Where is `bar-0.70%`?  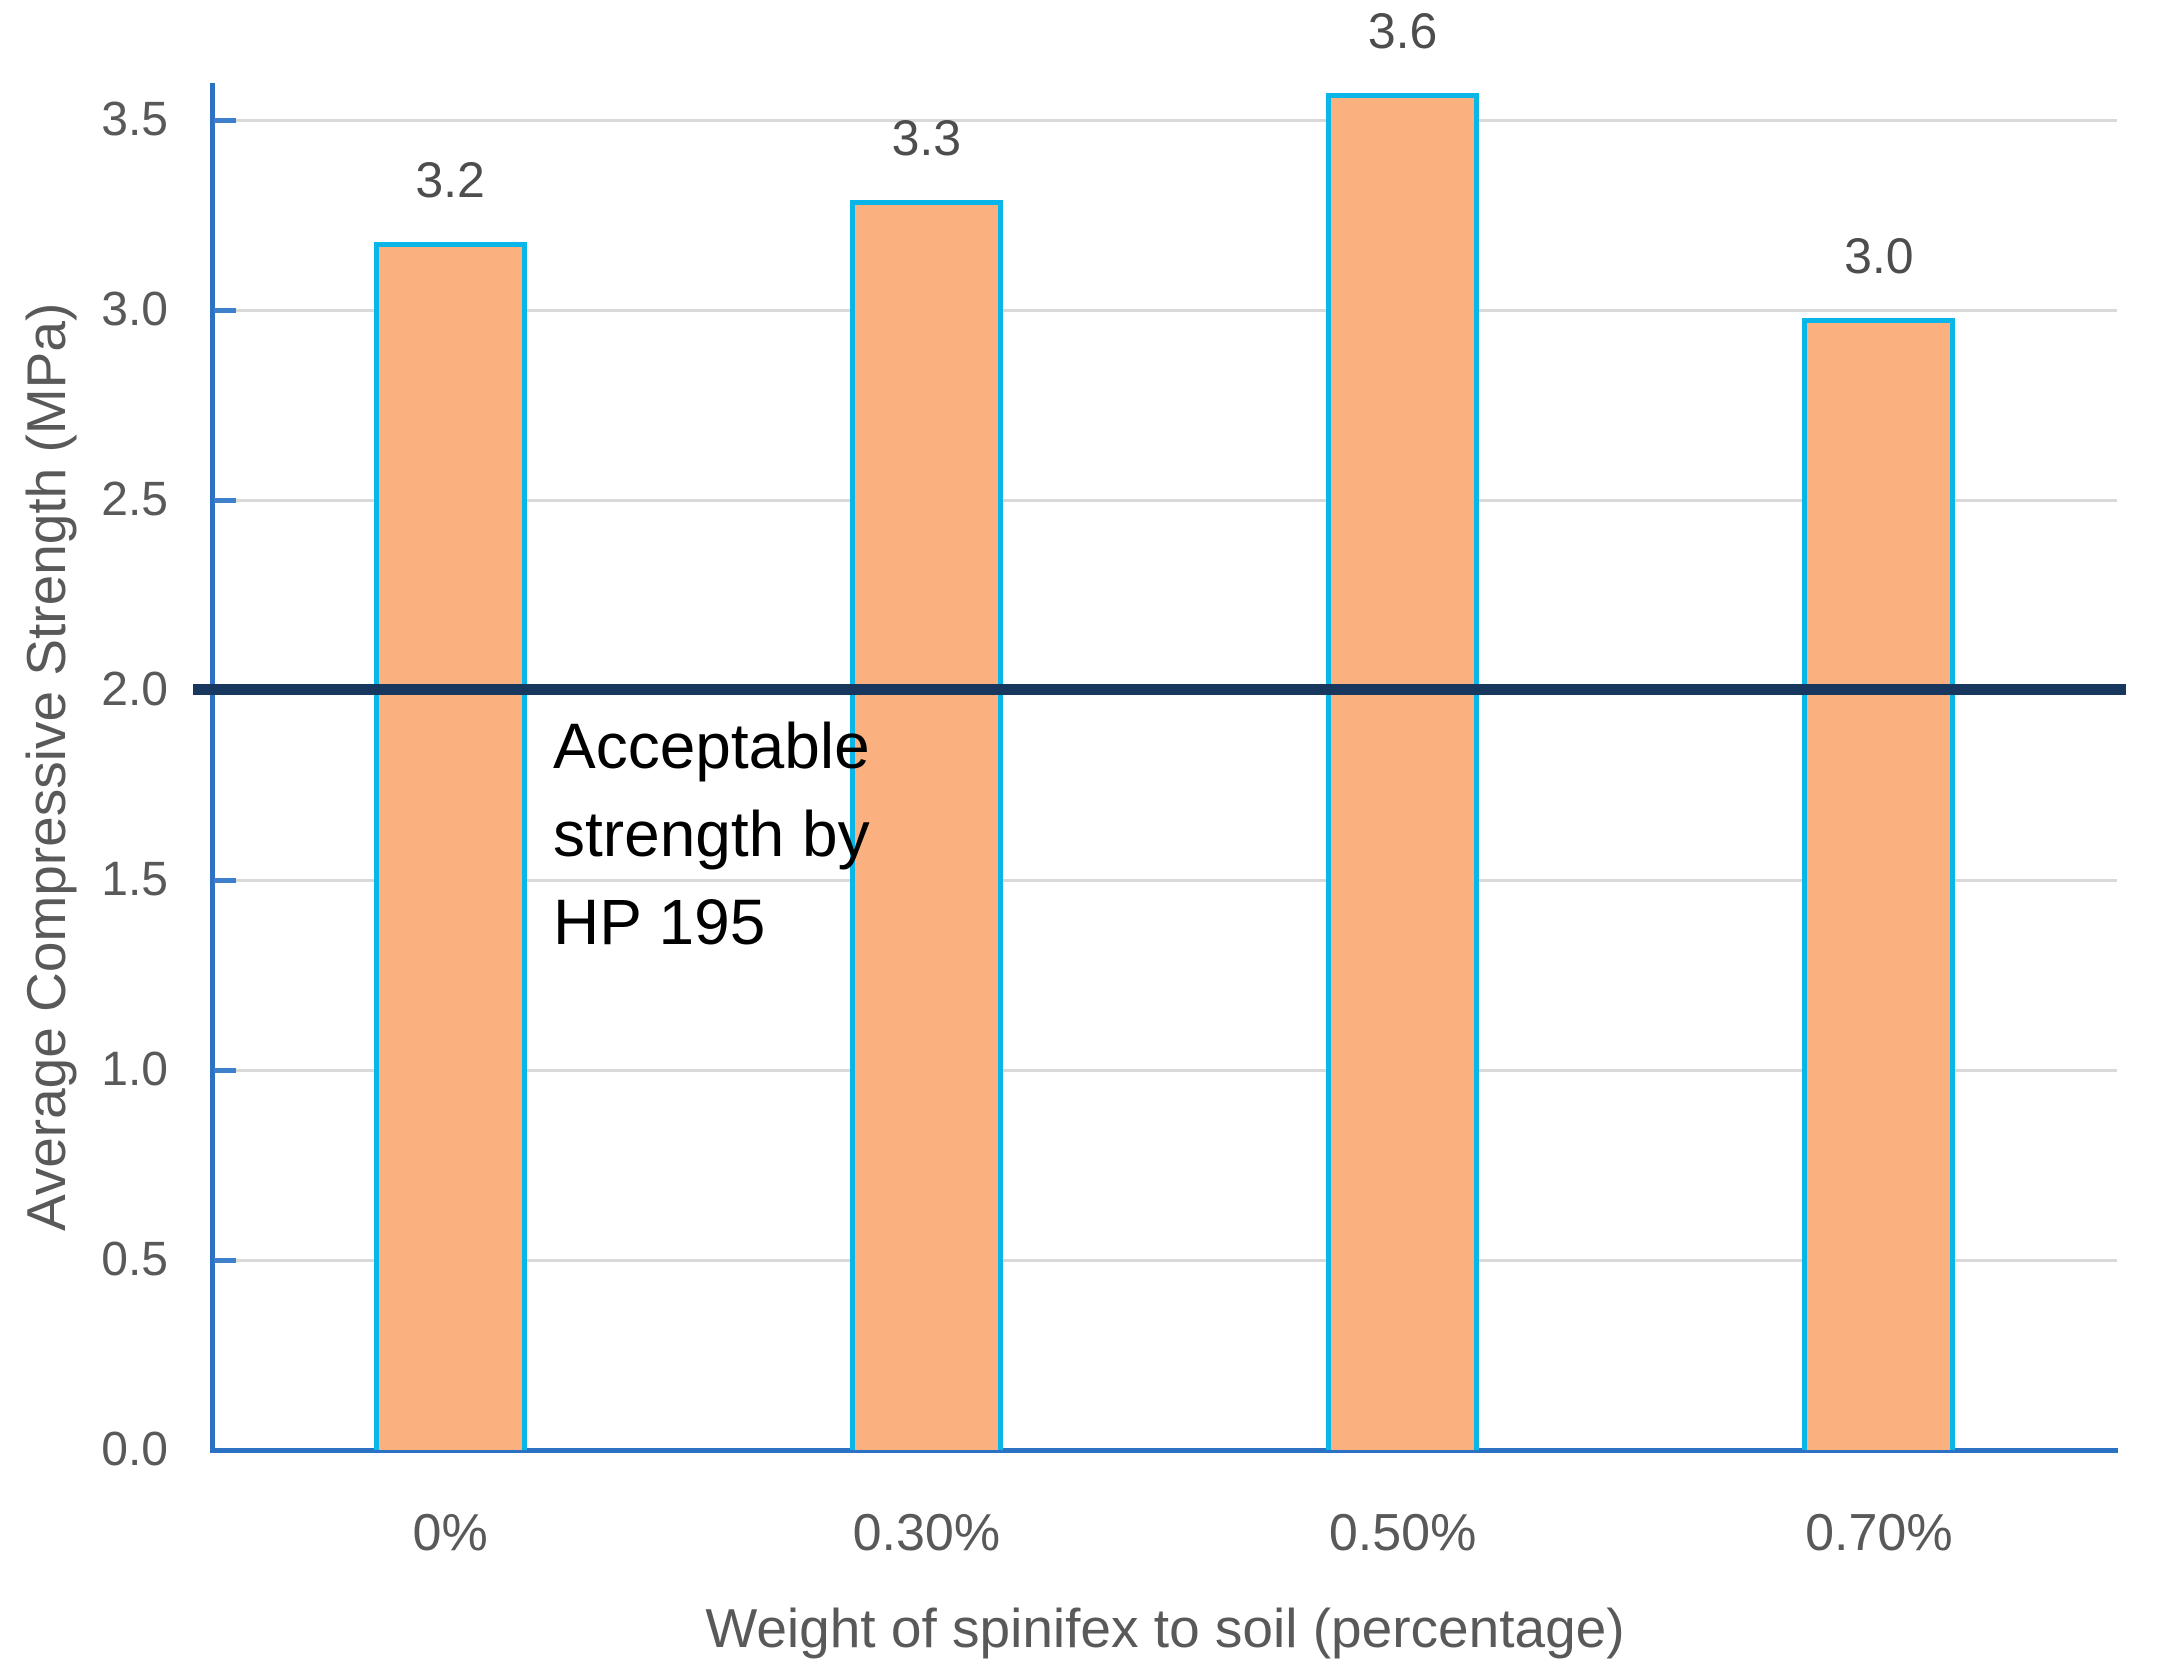
bar-0.70% is located at coordinates (1879, 883).